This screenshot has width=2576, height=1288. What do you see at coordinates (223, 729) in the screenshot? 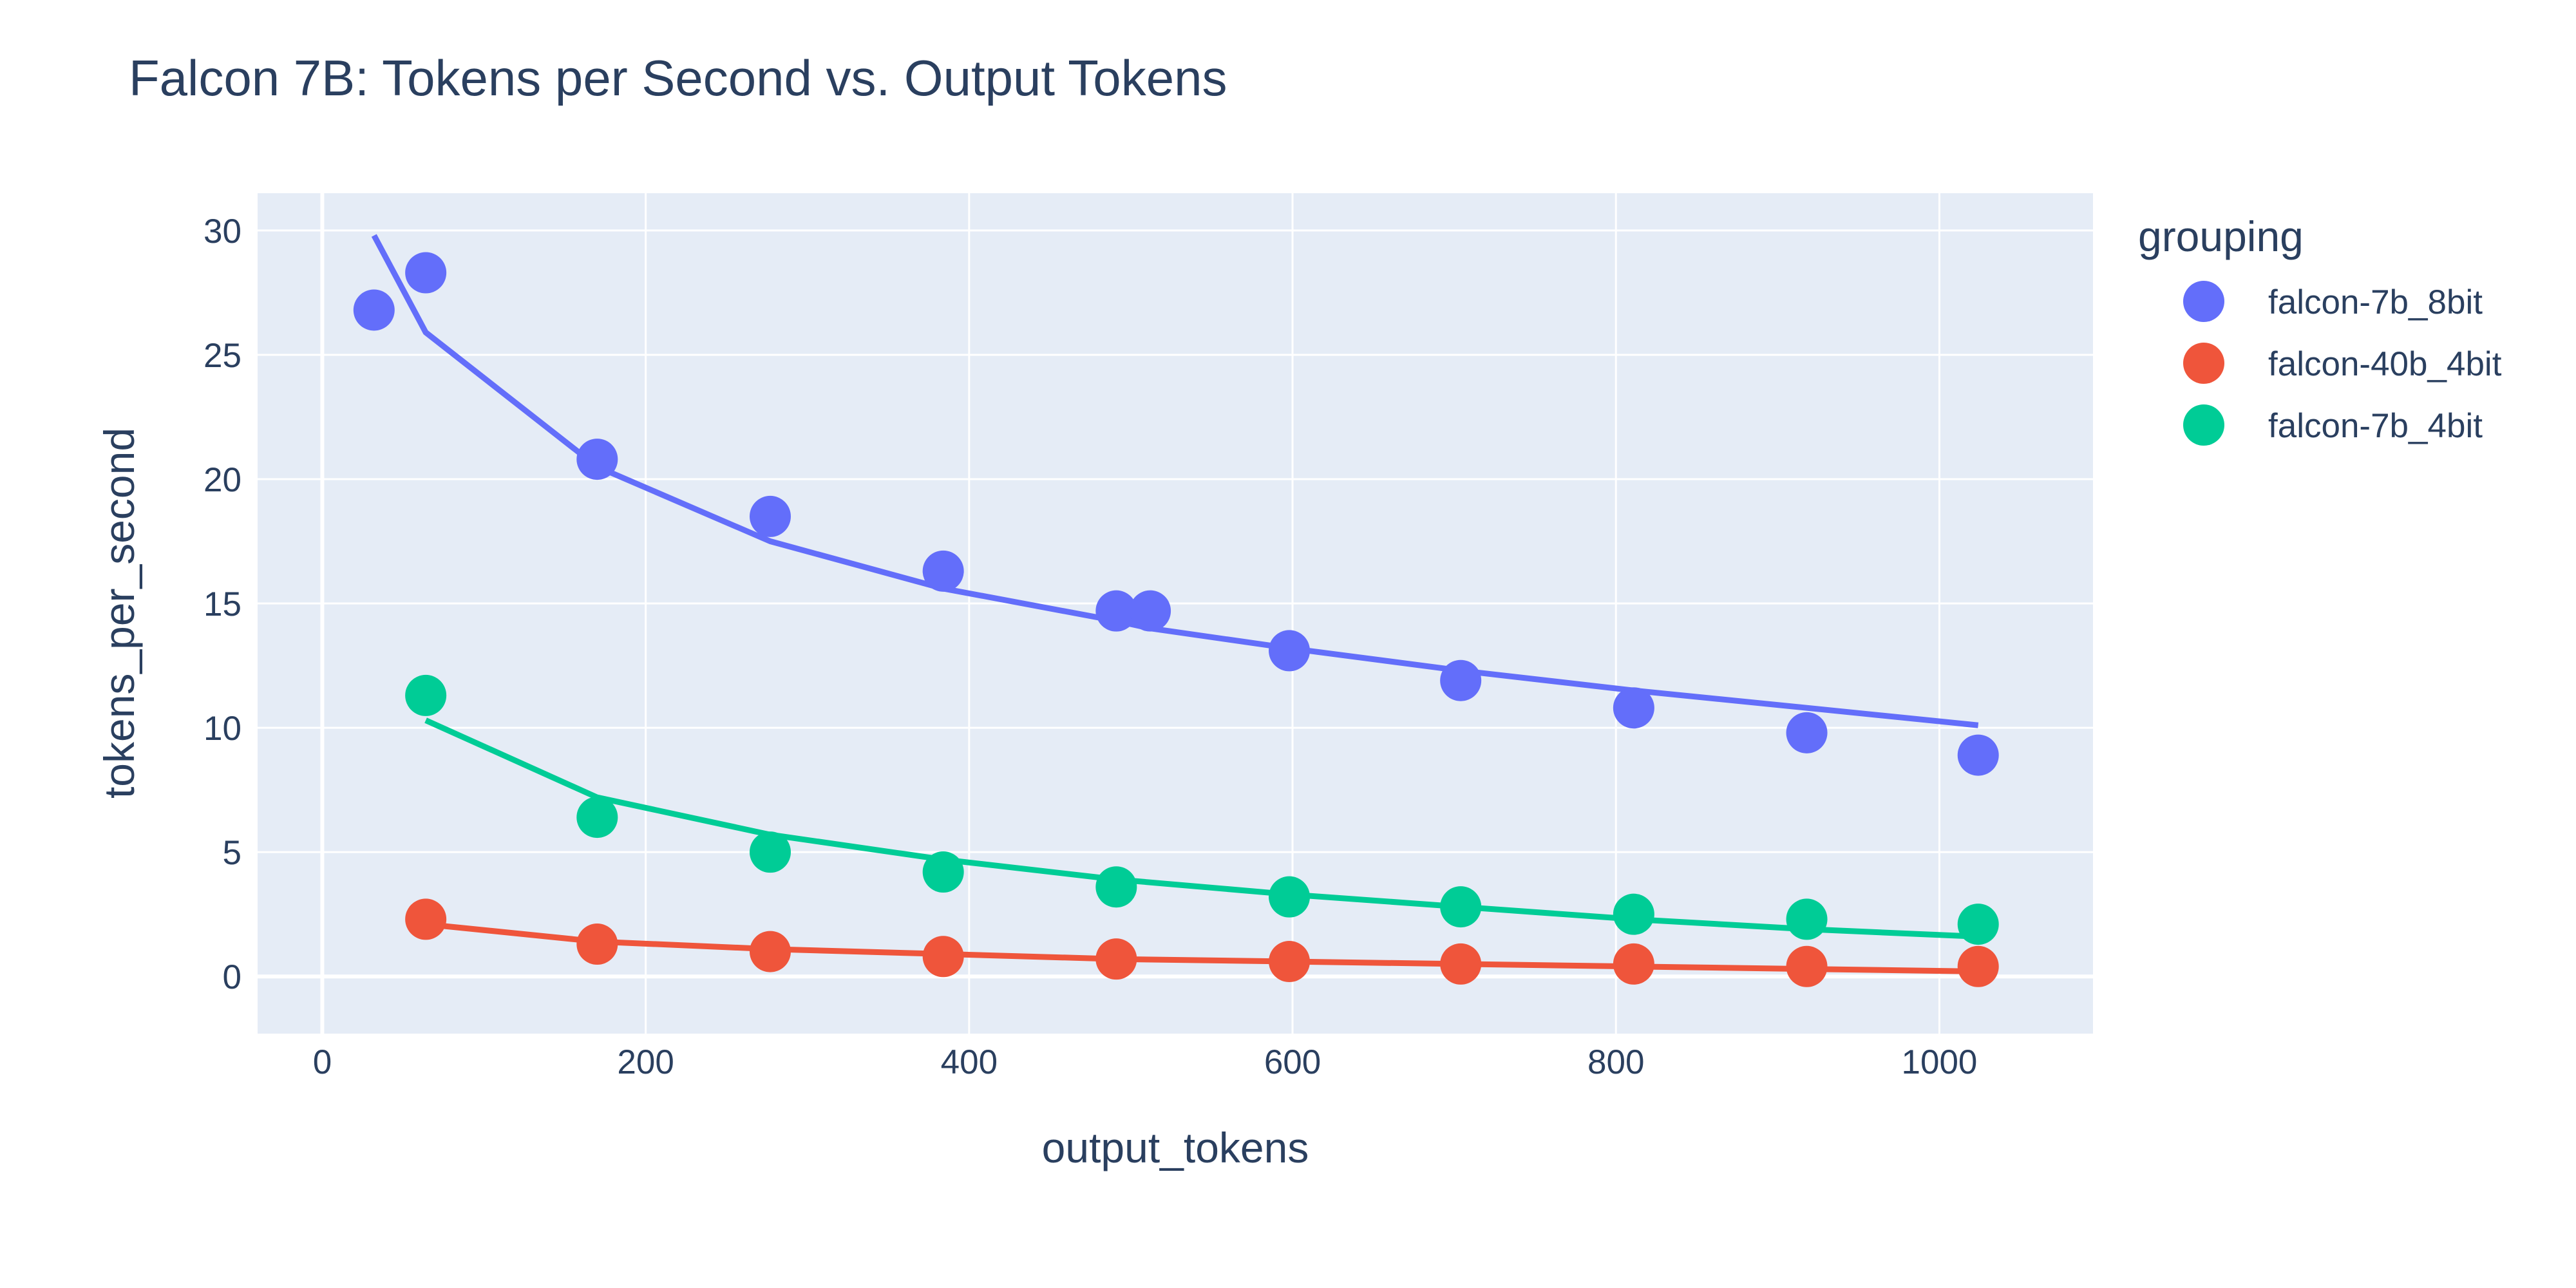
I see `y-tick-label: 10` at bounding box center [223, 729].